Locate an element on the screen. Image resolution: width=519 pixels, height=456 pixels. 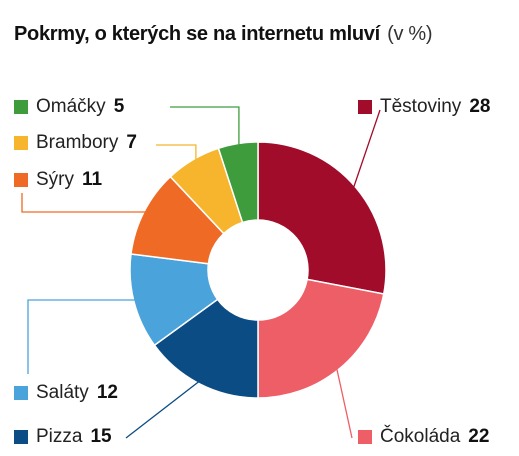
slice-name: Brambory is located at coordinates (77, 142).